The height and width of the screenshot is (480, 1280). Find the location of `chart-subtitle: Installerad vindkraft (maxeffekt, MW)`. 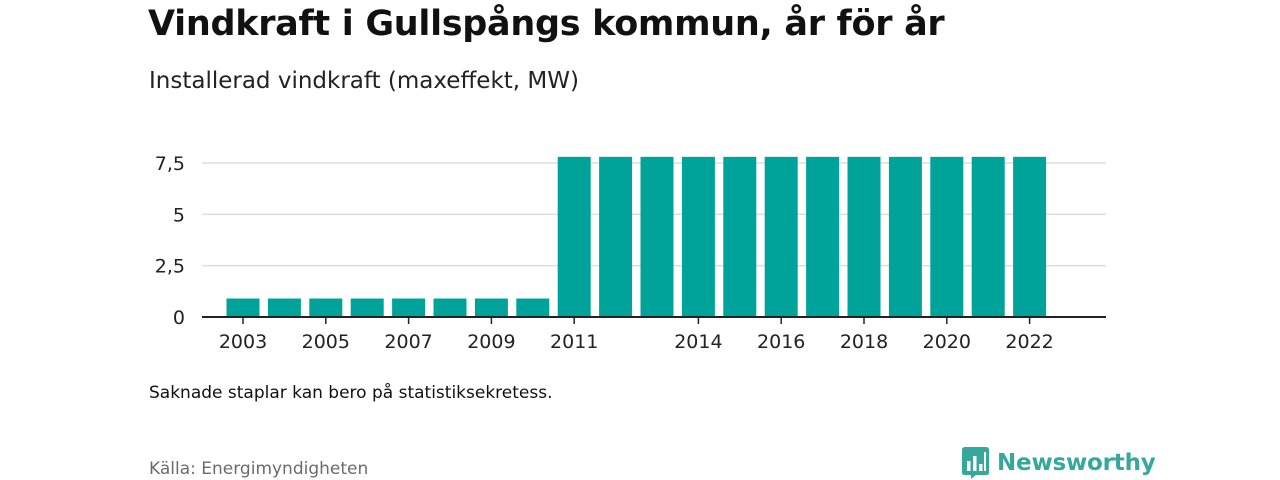

chart-subtitle: Installerad vindkraft (maxeffekt, MW) is located at coordinates (364, 81).